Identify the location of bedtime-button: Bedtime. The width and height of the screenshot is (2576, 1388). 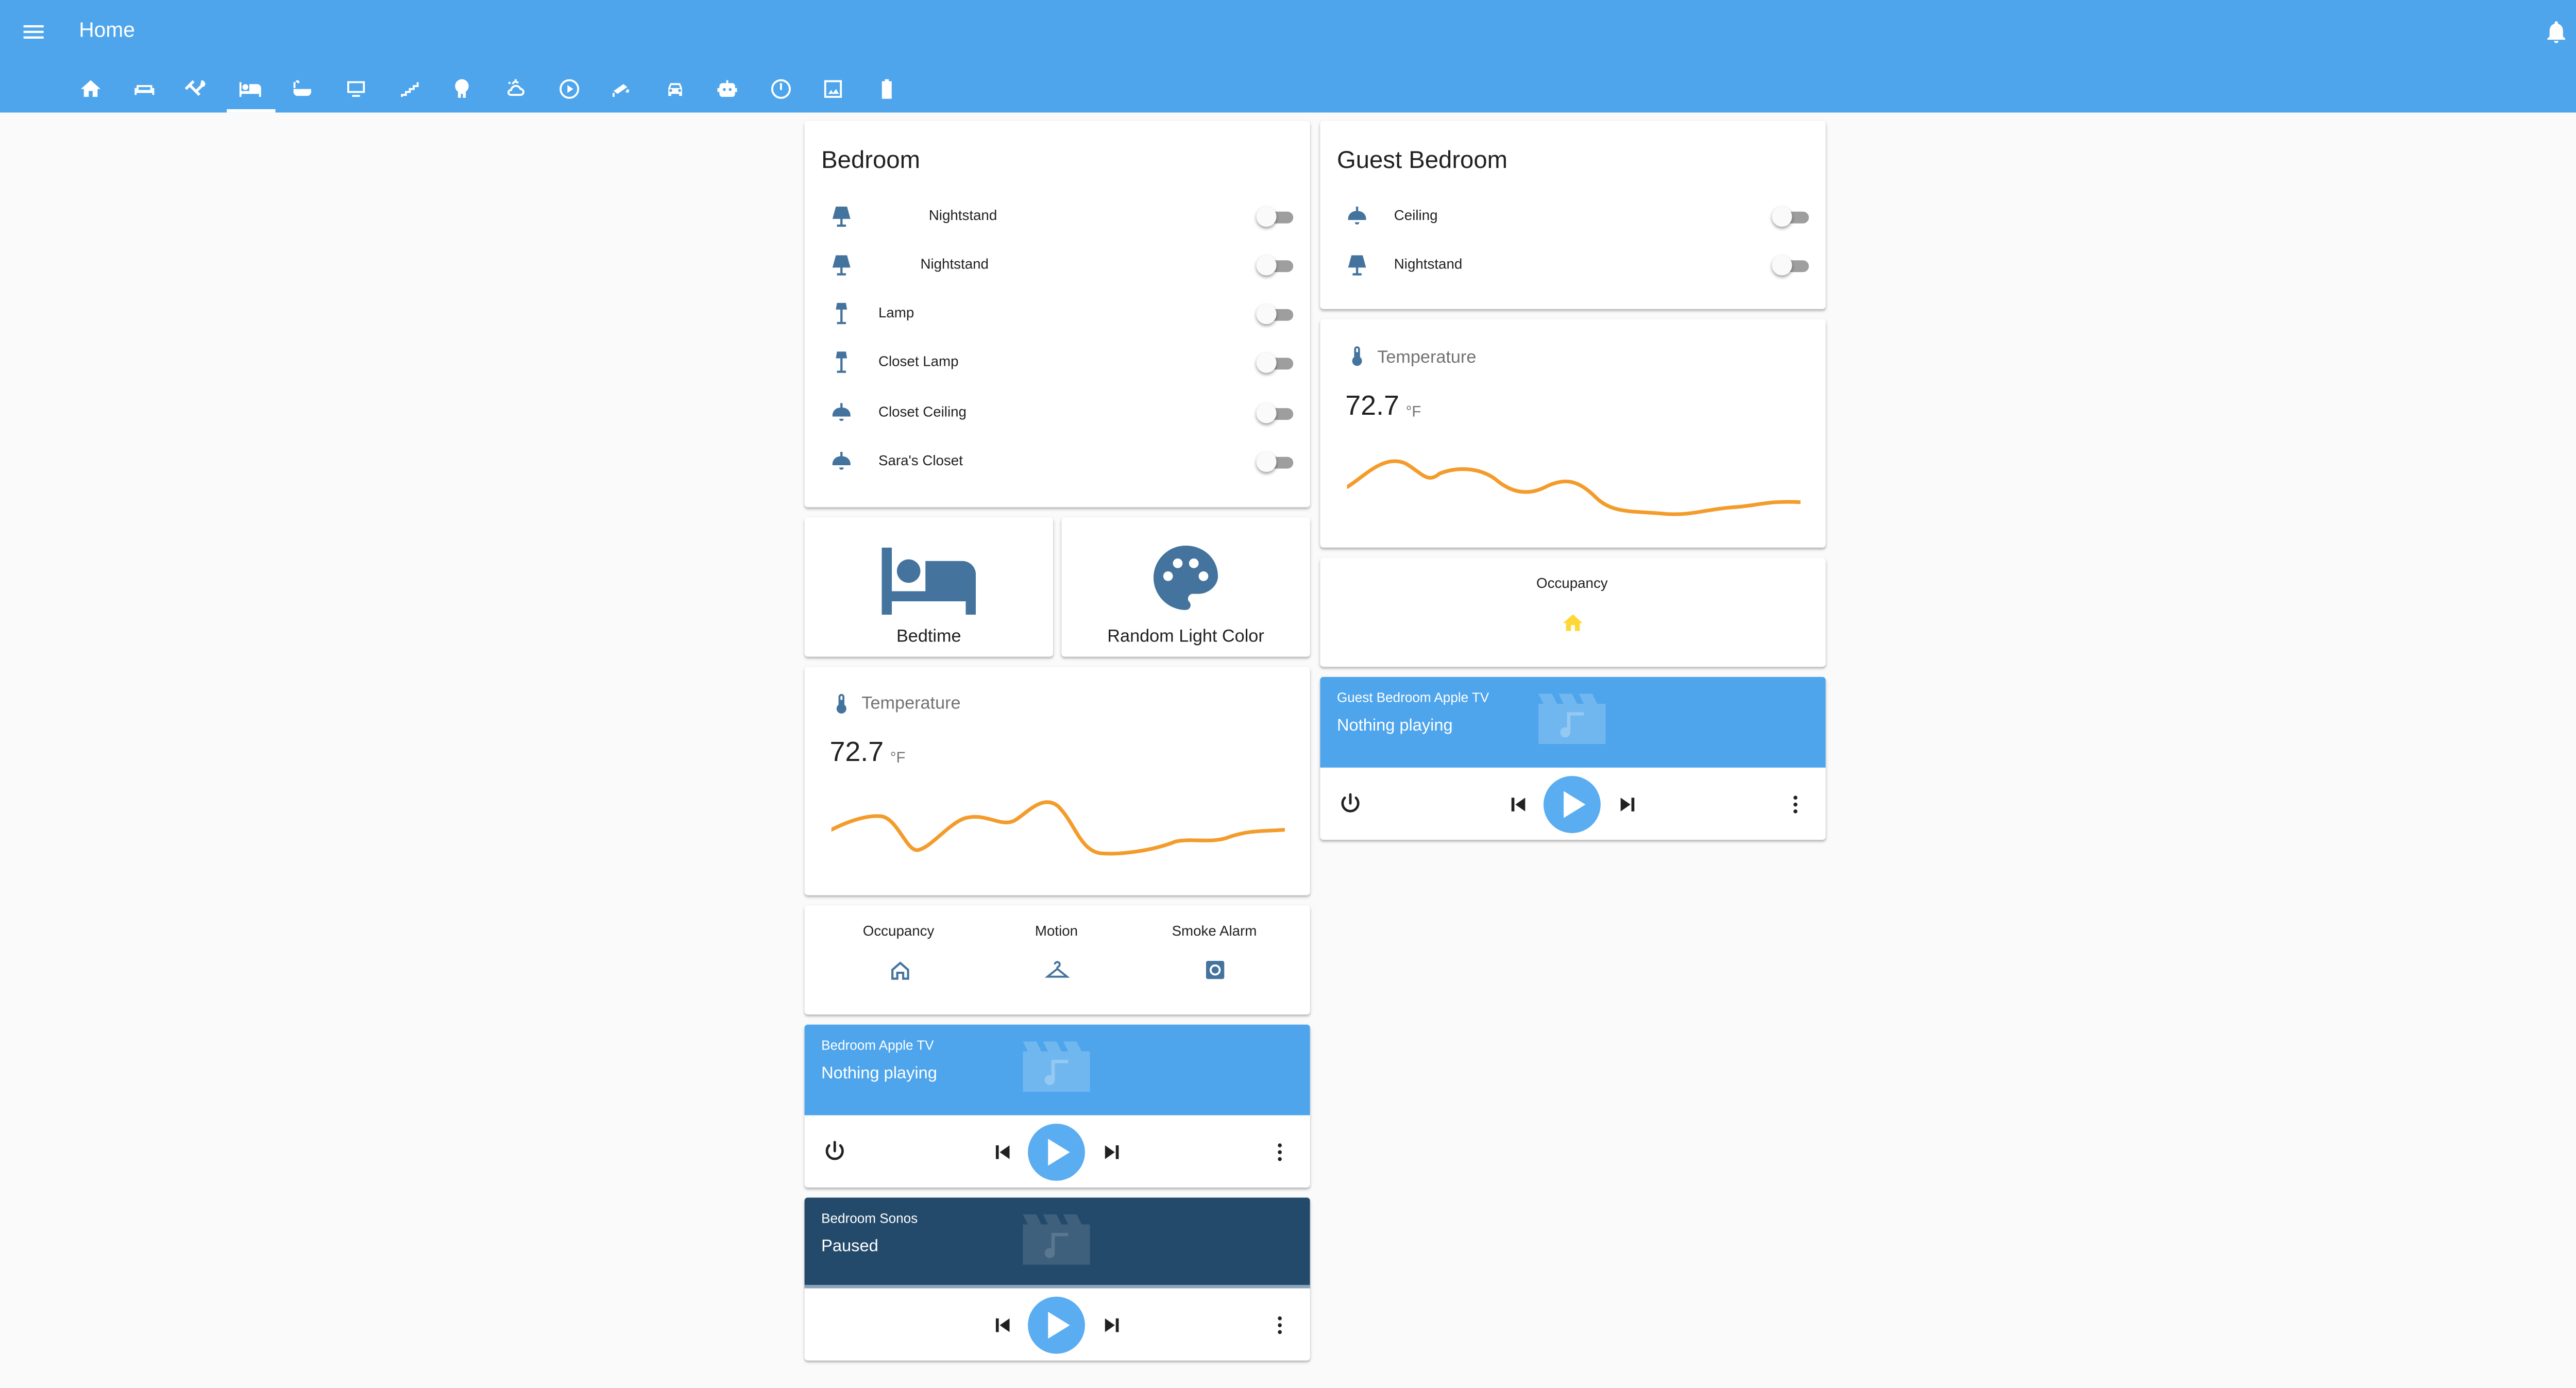
(929, 587).